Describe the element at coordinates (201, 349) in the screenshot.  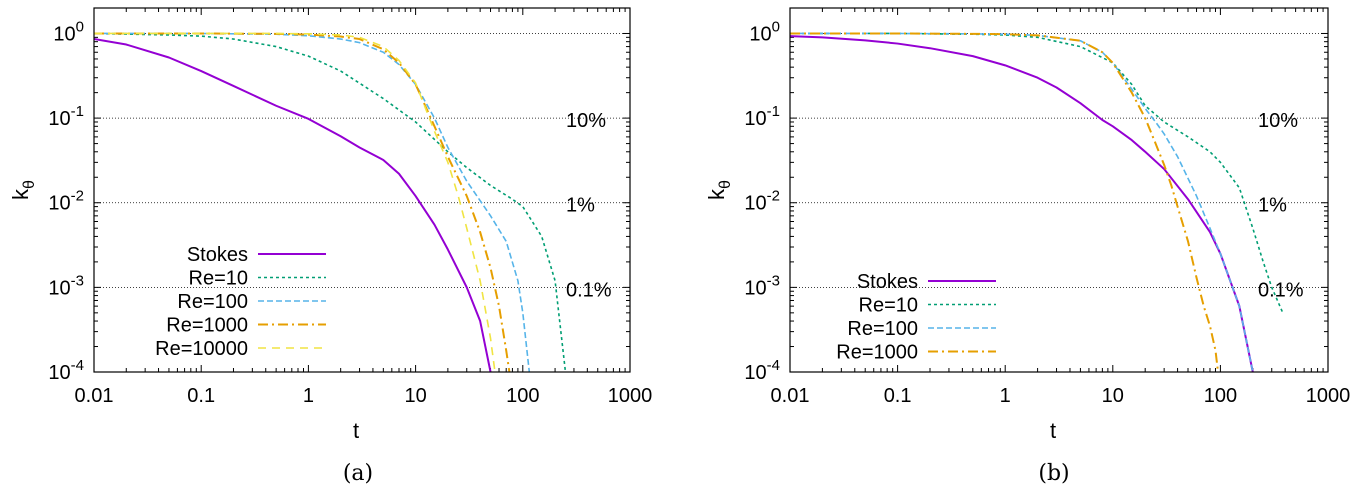
I see `legend-label: Re=10000` at that location.